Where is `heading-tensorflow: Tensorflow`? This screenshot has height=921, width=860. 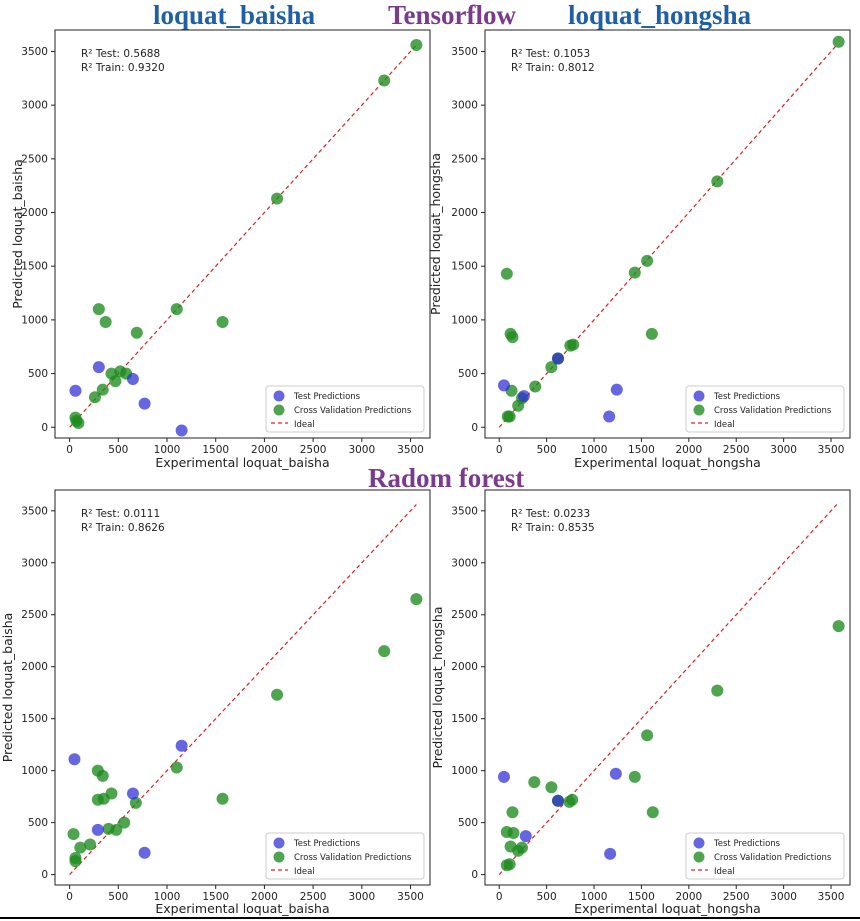 heading-tensorflow: Tensorflow is located at coordinates (452, 15).